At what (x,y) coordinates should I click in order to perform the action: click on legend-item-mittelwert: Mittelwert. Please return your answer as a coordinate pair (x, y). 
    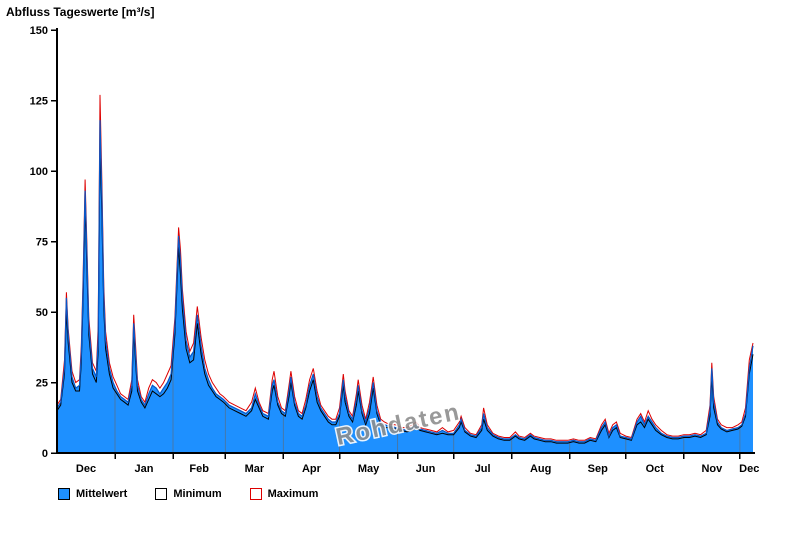
    Looking at the image, I should click on (92, 494).